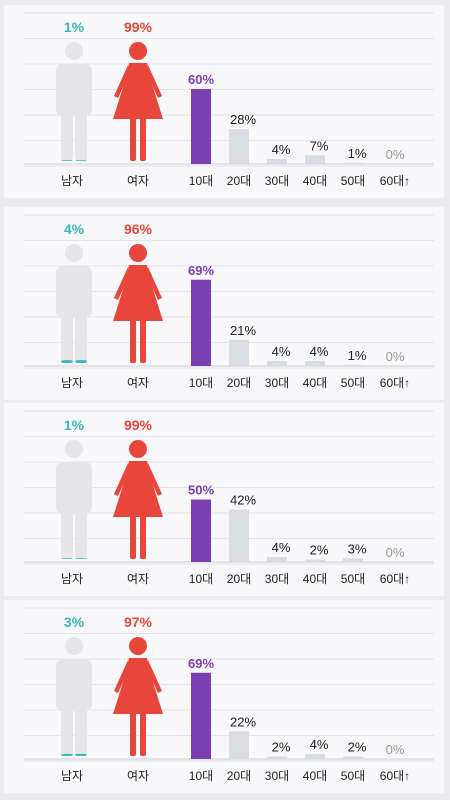 This screenshot has width=450, height=800. Describe the element at coordinates (138, 489) in the screenshot. I see `female-dress` at that location.